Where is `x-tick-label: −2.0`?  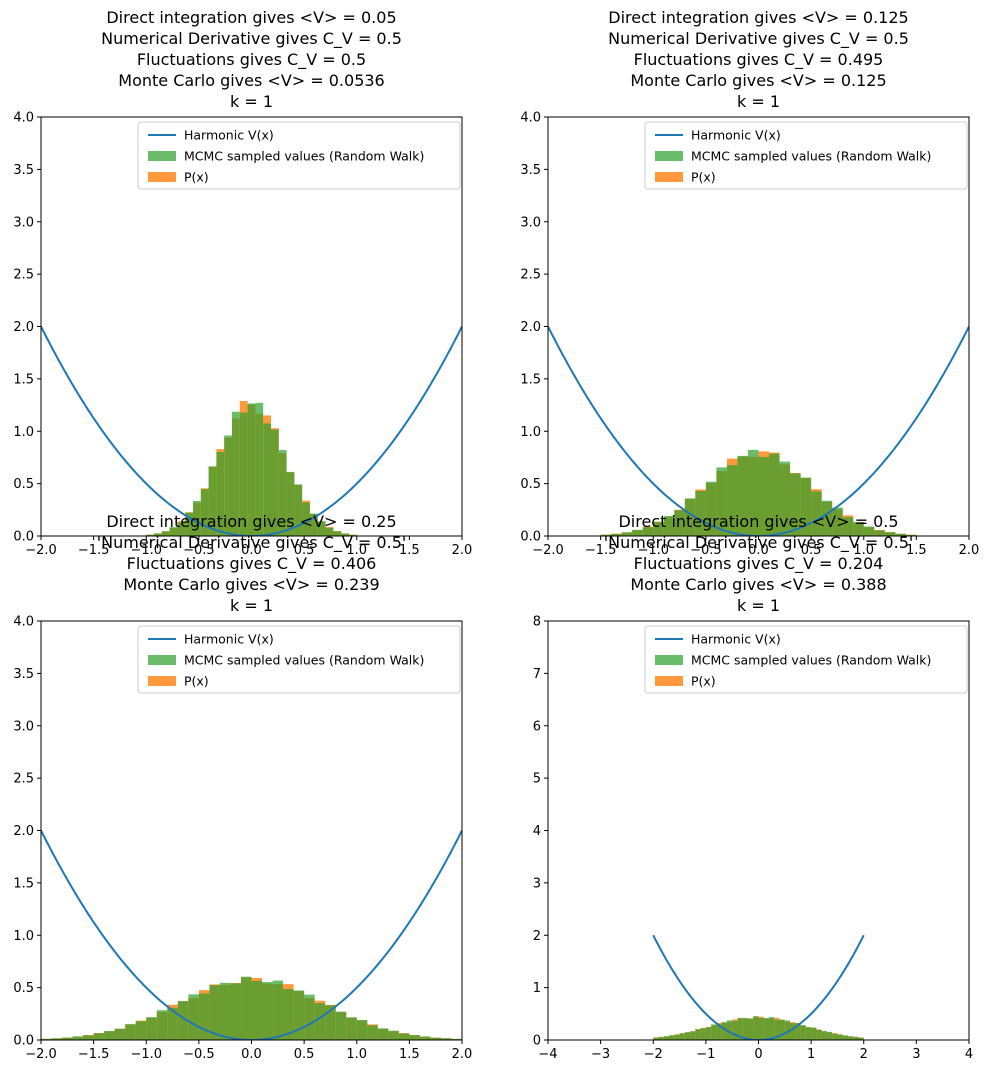
x-tick-label: −2.0 is located at coordinates (548, 550).